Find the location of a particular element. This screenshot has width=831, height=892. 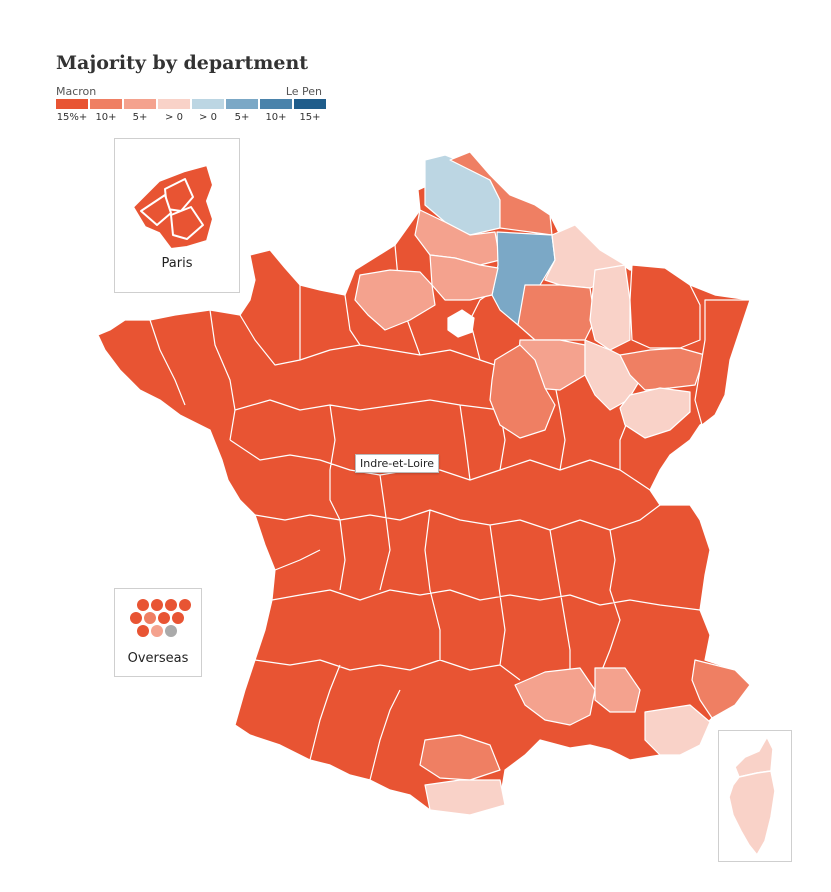

department-pyrenees-orientales is located at coordinates (465, 797).